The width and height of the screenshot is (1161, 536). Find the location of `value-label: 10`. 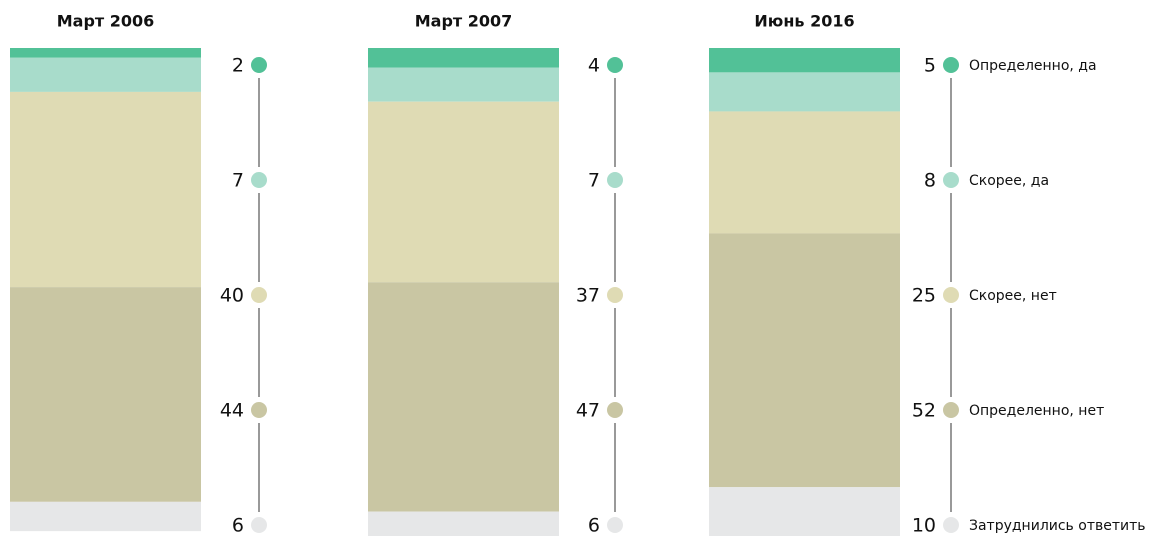

value-label: 10 is located at coordinates (924, 525).